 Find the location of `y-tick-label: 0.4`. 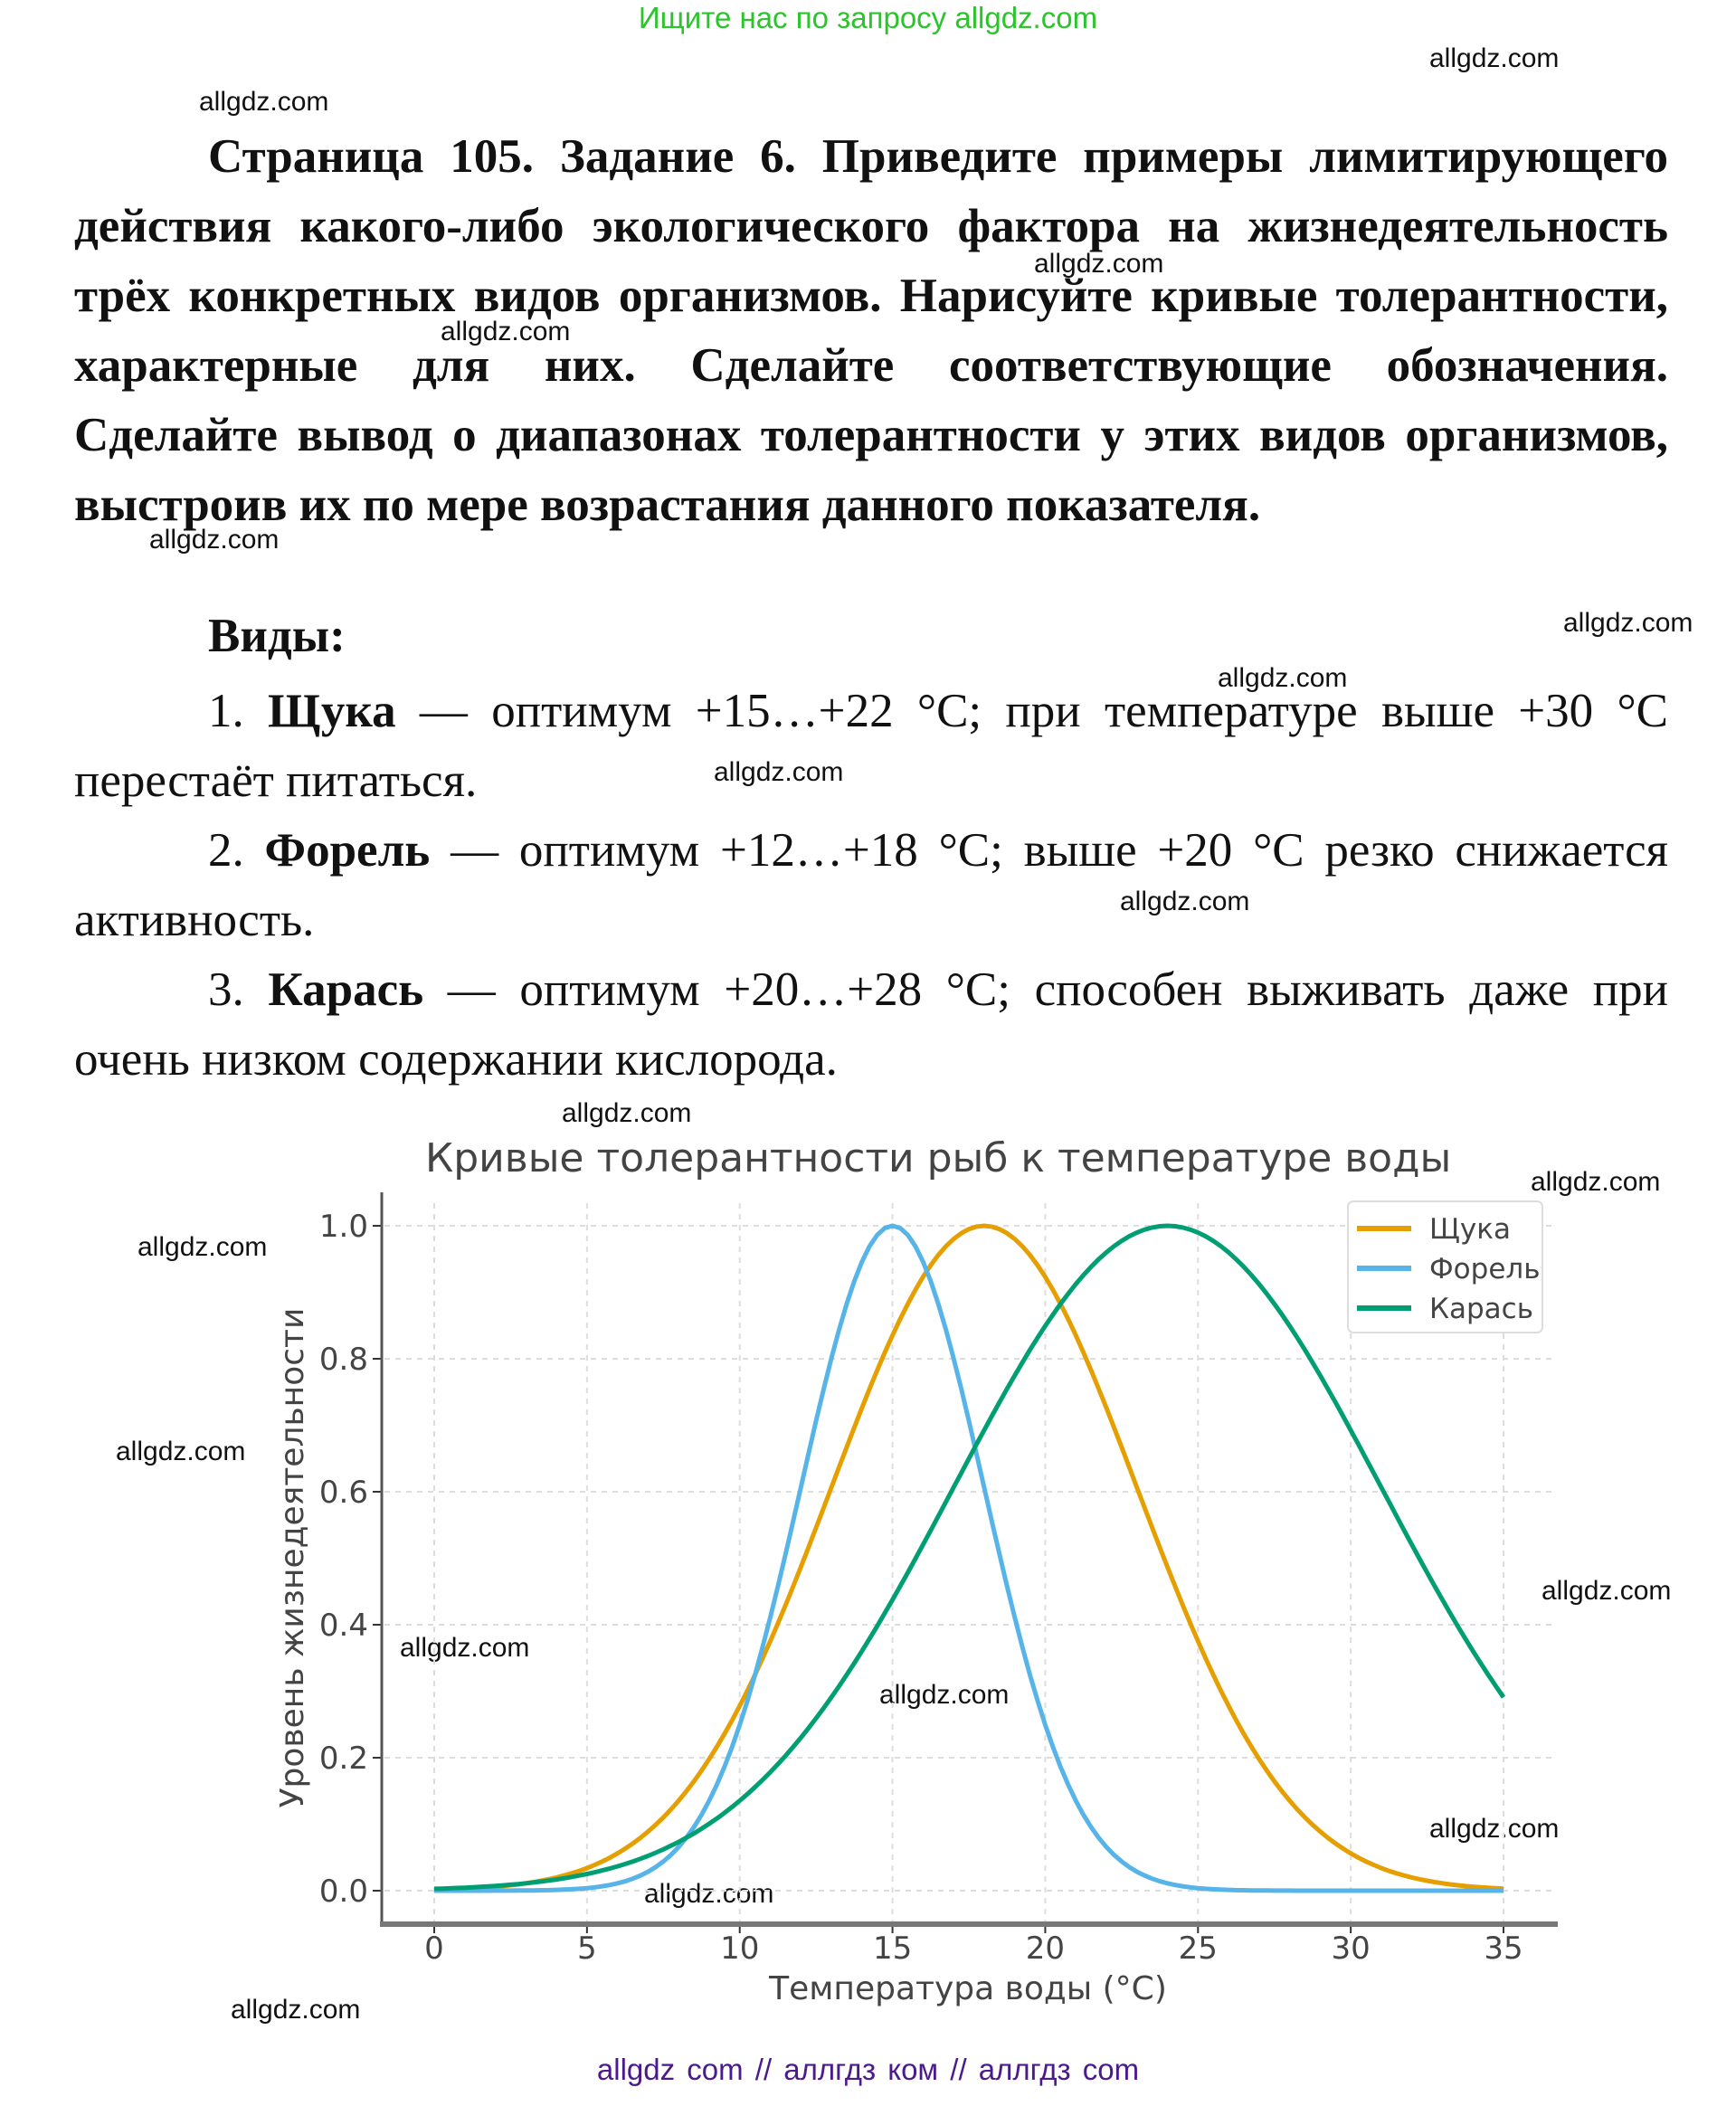

y-tick-label: 0.4 is located at coordinates (343, 1626).